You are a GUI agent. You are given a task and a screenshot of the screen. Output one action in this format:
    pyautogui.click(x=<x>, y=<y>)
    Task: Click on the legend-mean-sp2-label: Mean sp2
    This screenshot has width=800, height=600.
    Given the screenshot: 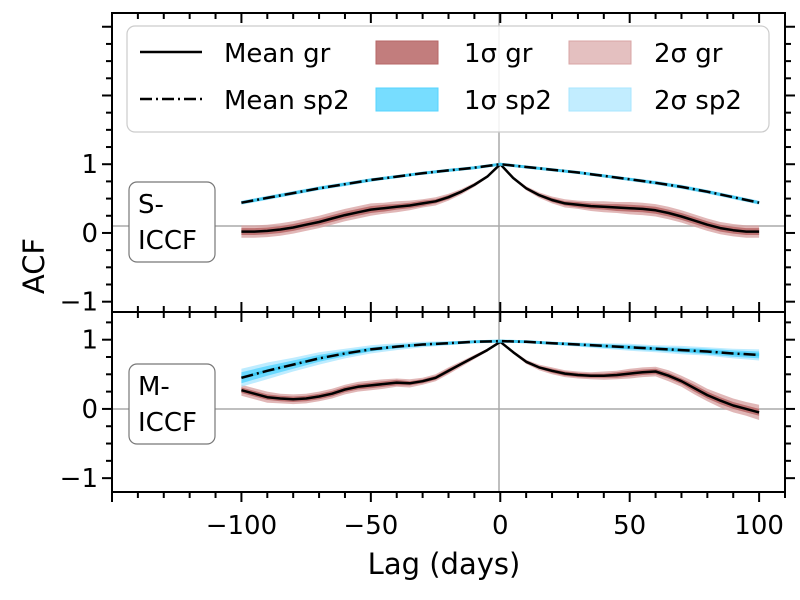 What is the action you would take?
    pyautogui.click(x=287, y=101)
    